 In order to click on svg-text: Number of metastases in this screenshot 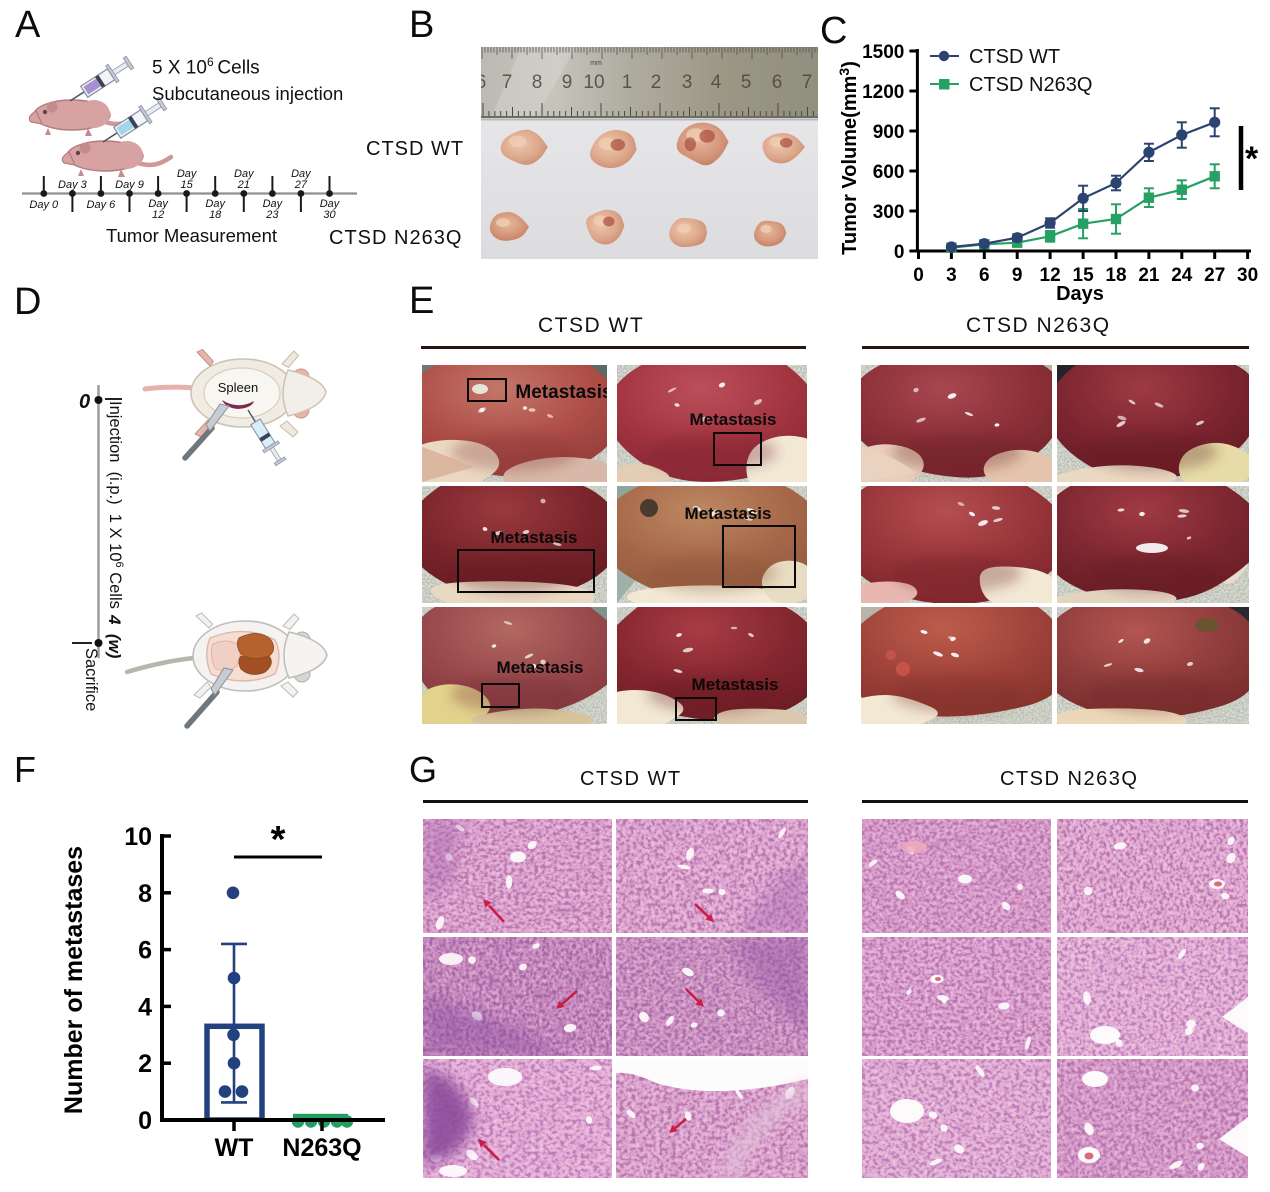, I will do `click(74, 980)`.